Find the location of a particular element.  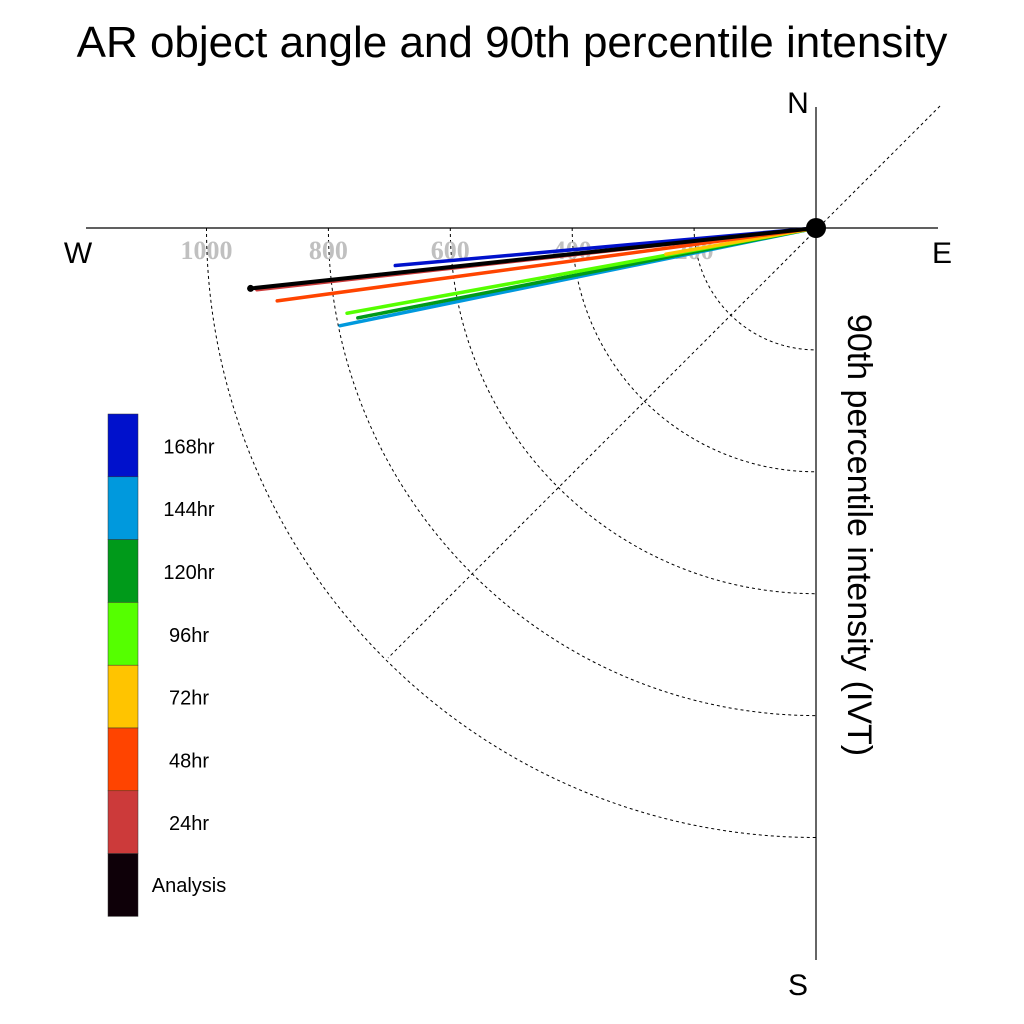

radial-axis-title: 90th percentile intensity (IVT) is located at coordinates (859, 535).